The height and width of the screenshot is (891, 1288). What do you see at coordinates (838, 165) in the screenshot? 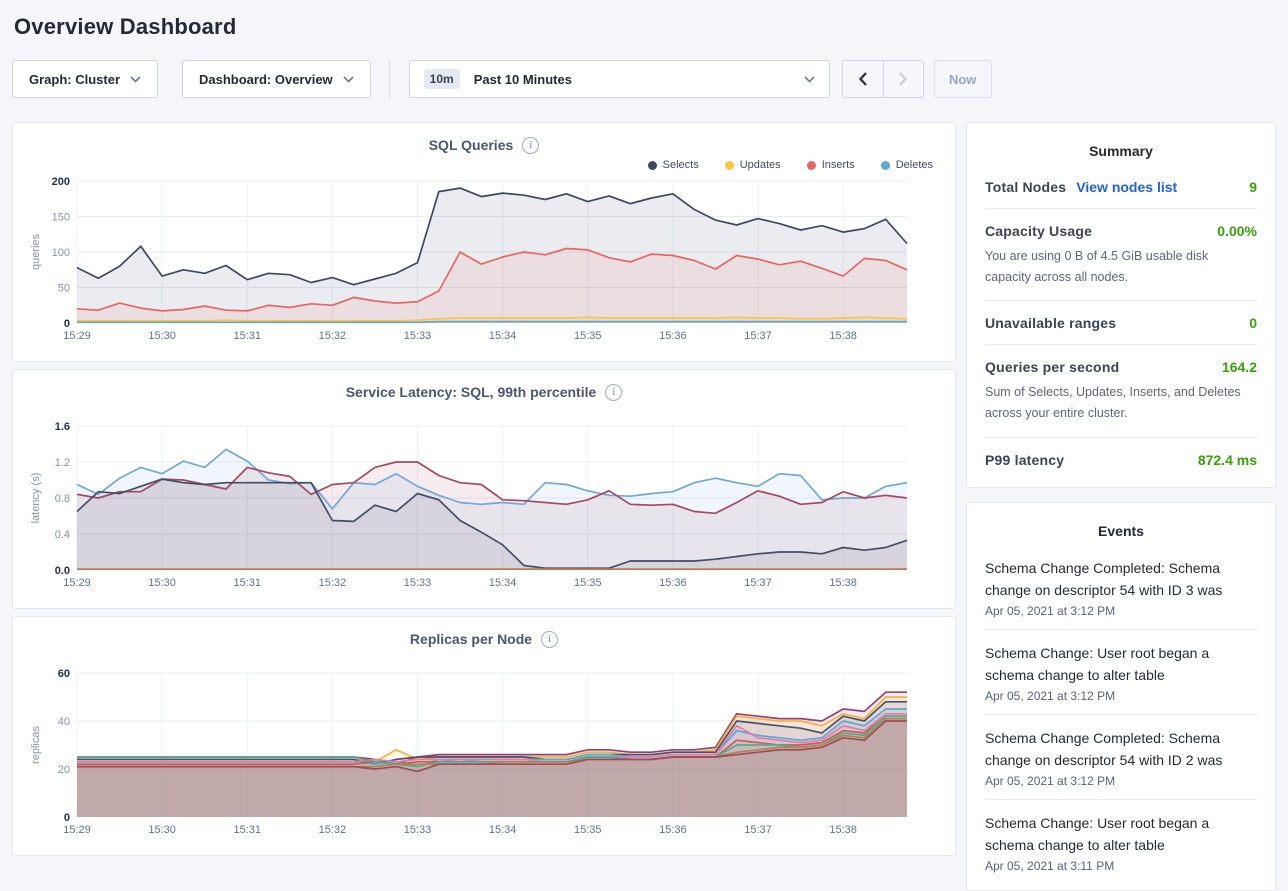
I see `legend-label: Inserts` at bounding box center [838, 165].